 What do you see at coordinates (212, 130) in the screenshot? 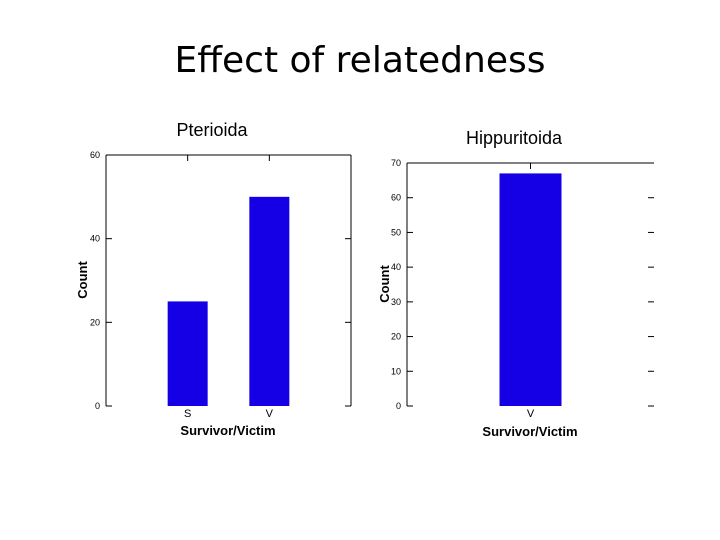
I see `chart-title: Pterioida` at bounding box center [212, 130].